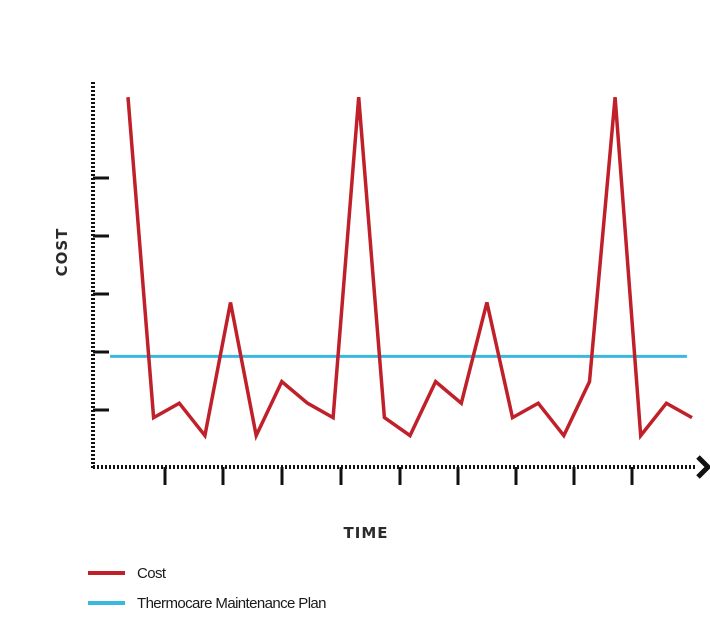 The height and width of the screenshot is (618, 710). I want to click on legend-item-maintenance-plan: Thermocare Maintenance Plan, so click(207, 603).